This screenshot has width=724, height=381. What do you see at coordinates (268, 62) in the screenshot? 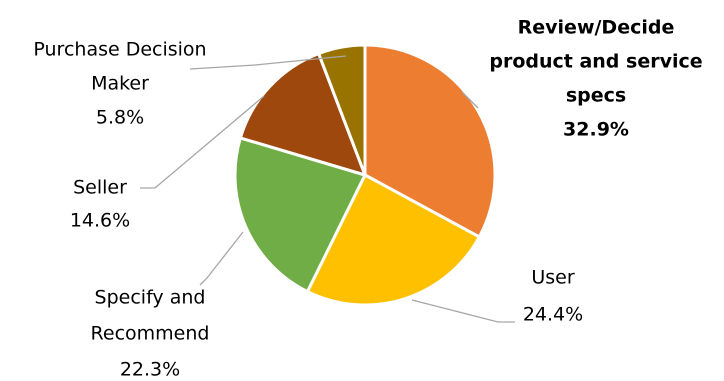
I see `leader-line-purchase` at bounding box center [268, 62].